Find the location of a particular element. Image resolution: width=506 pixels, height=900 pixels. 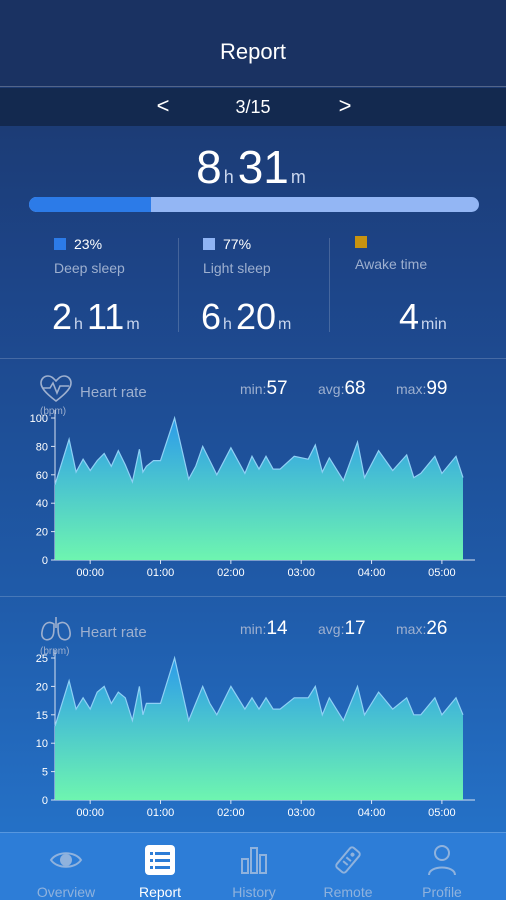

bar-chart-icon is located at coordinates (254, 860).